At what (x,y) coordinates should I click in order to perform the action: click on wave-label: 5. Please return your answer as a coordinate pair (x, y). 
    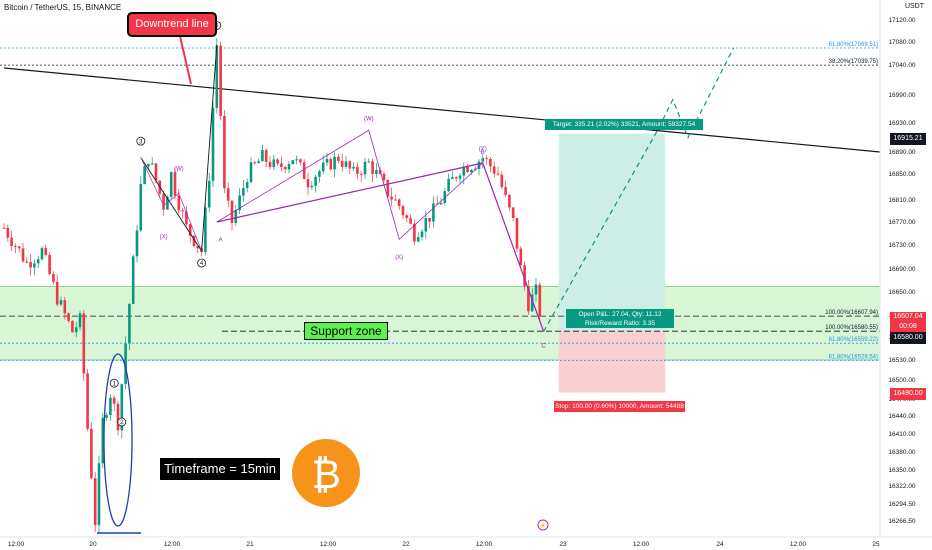
    Looking at the image, I should click on (217, 27).